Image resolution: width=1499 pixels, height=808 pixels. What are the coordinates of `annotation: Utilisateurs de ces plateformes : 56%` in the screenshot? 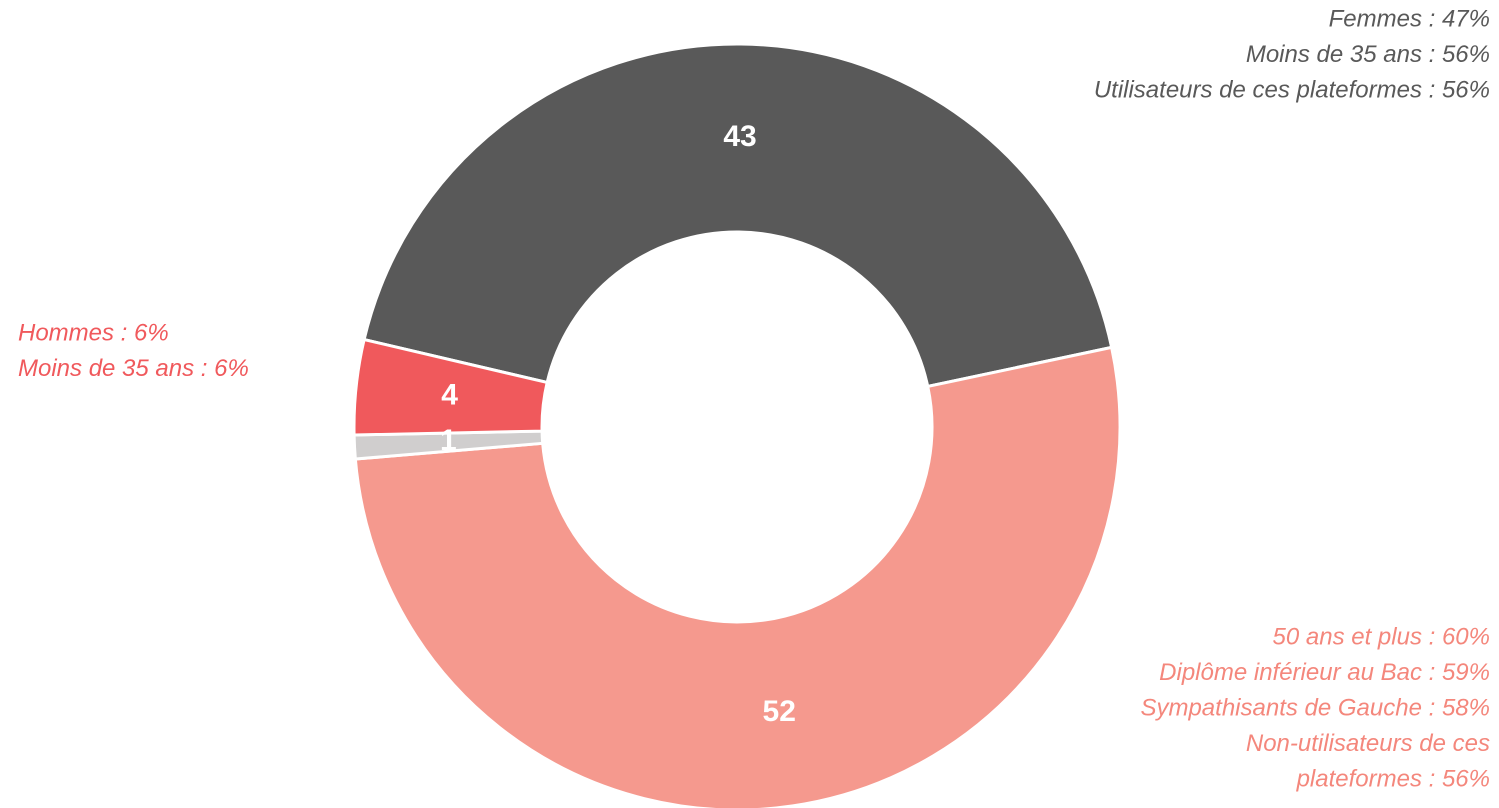 It's located at (1292, 89).